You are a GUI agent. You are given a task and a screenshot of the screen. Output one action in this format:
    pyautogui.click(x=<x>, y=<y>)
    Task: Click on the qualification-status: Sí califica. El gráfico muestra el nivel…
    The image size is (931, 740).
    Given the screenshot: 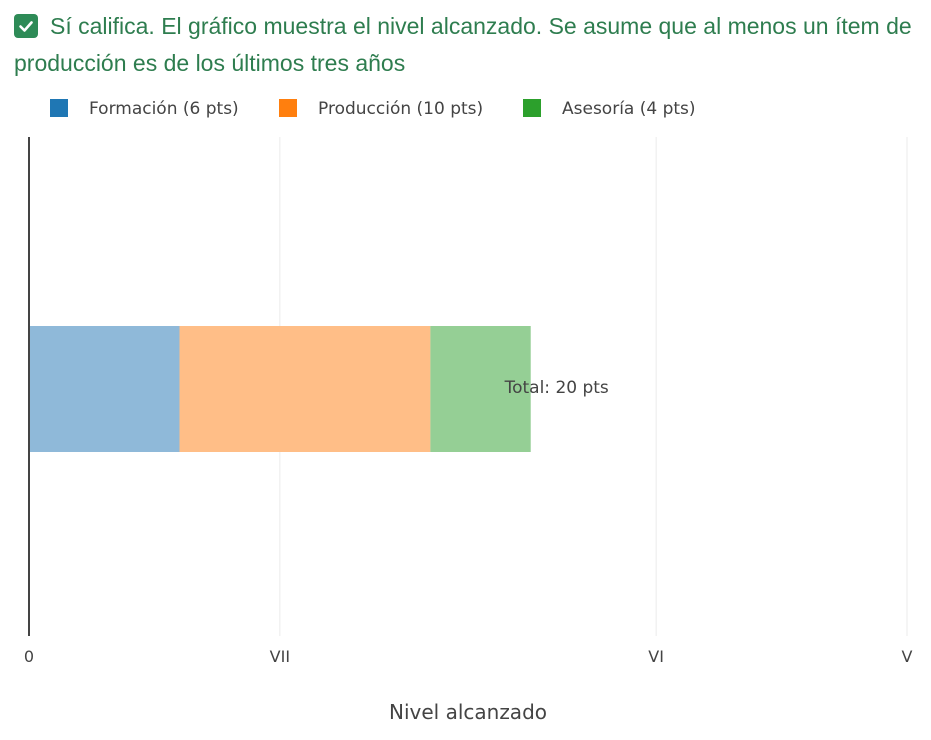 What is the action you would take?
    pyautogui.click(x=466, y=45)
    